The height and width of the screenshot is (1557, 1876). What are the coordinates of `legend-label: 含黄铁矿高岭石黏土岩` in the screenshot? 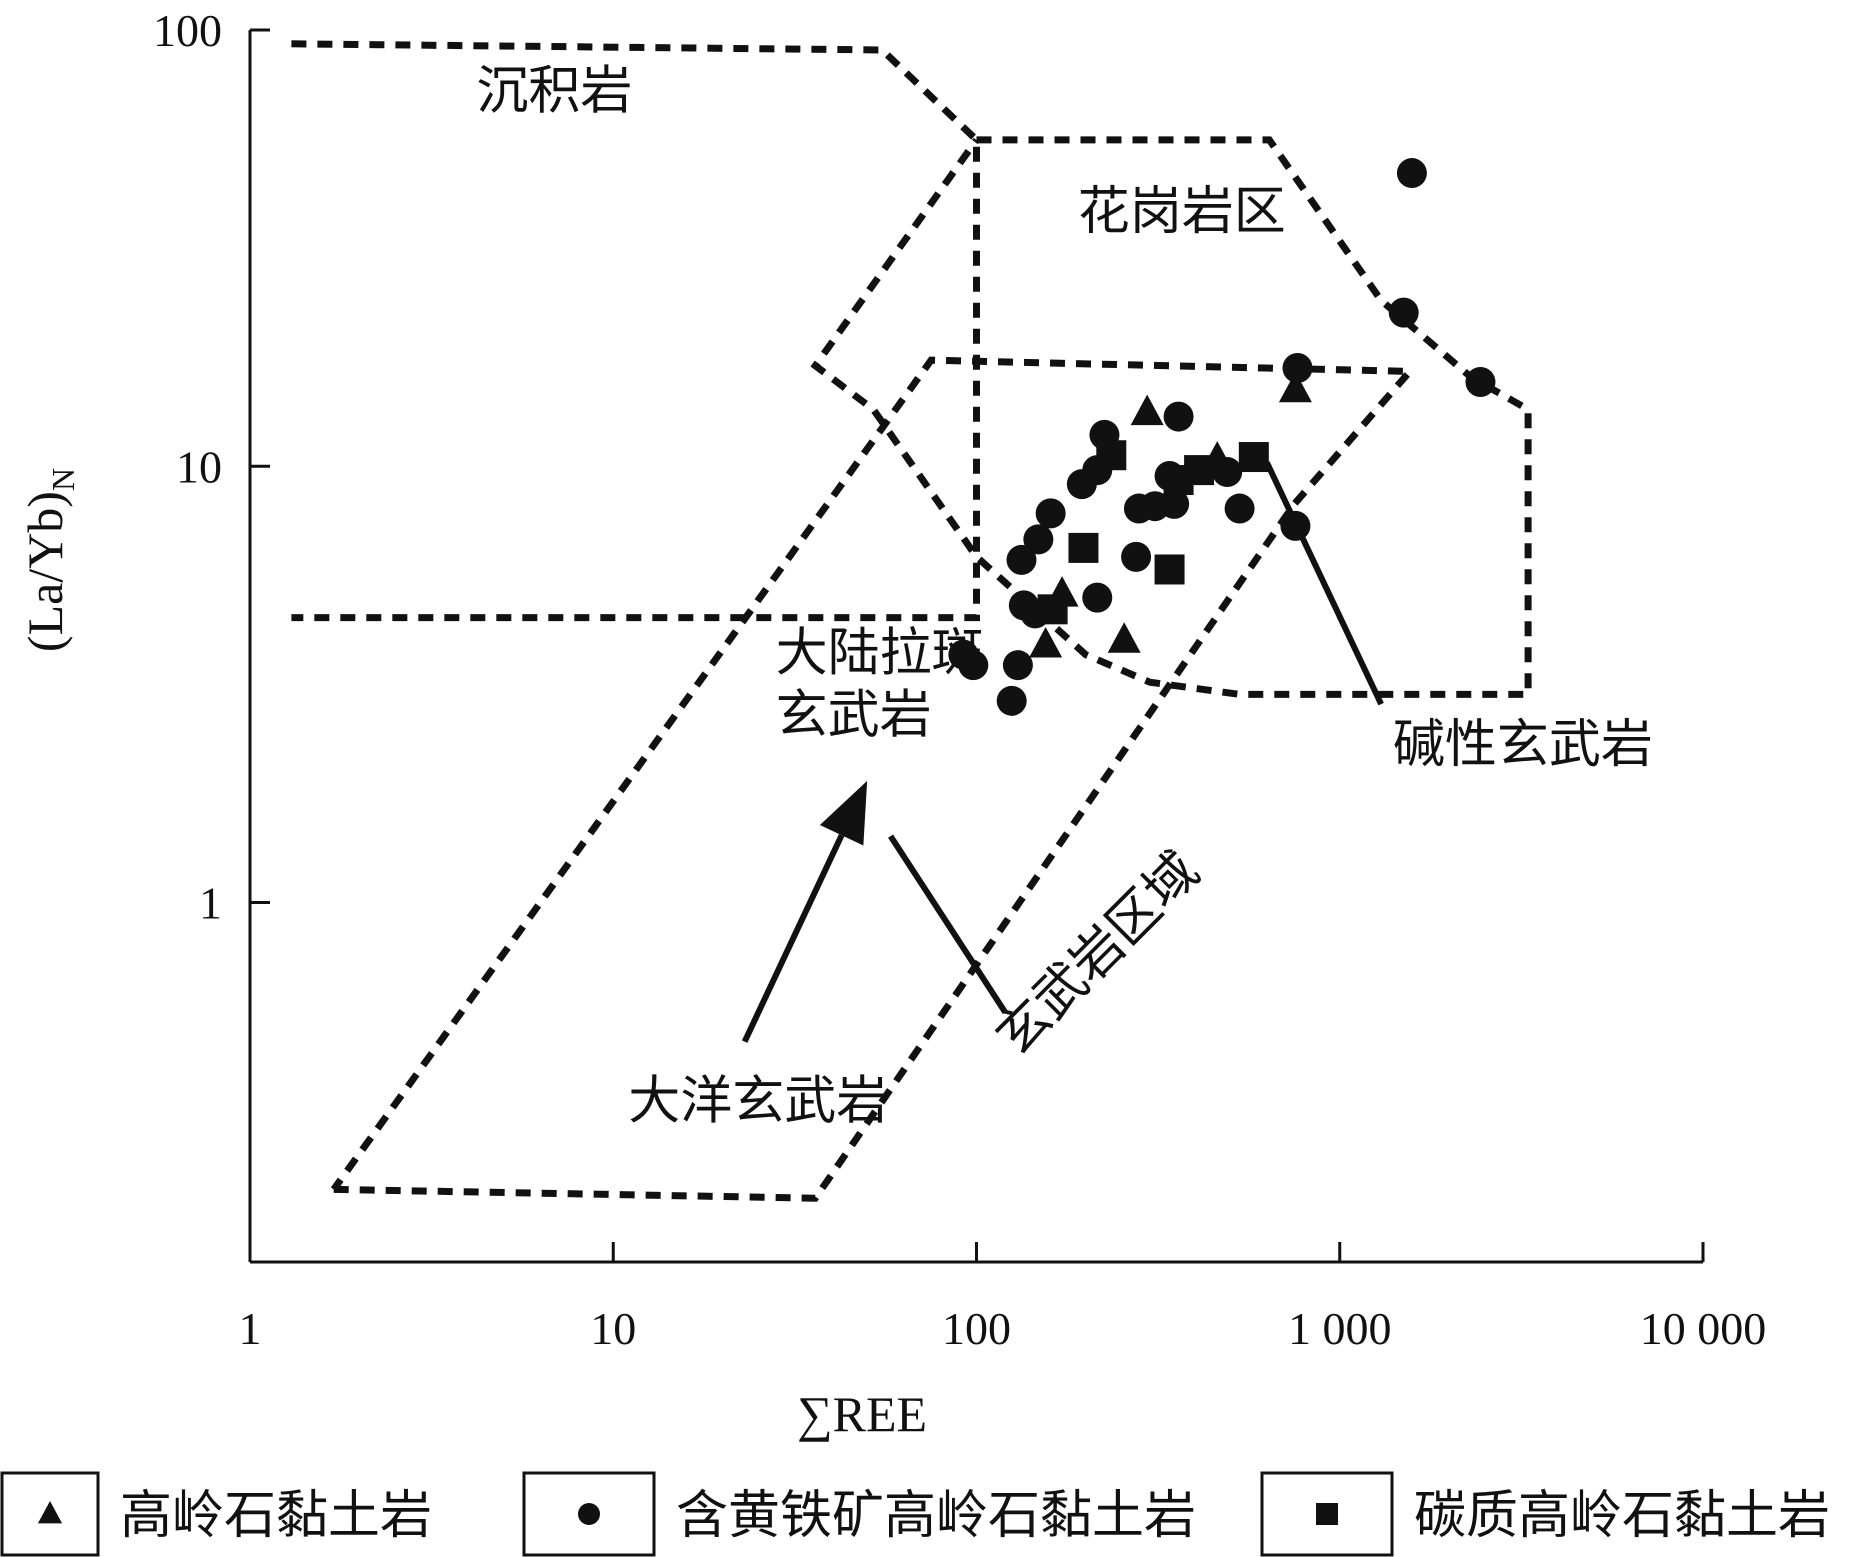 It's located at (936, 1516).